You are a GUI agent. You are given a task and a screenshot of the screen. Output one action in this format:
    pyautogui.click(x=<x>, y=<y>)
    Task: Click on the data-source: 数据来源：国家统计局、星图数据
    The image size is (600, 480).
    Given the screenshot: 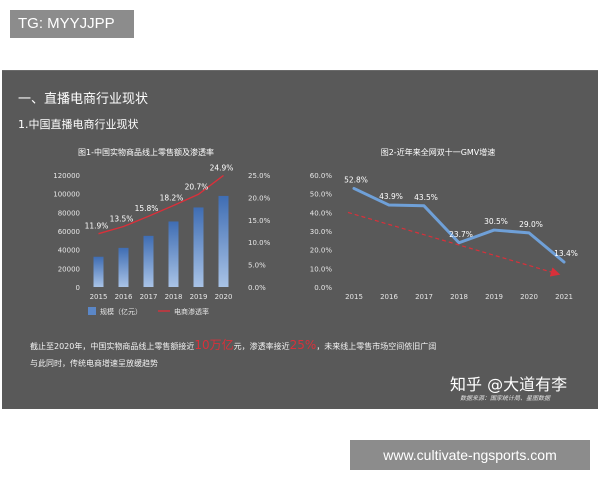 What is the action you would take?
    pyautogui.click(x=505, y=398)
    